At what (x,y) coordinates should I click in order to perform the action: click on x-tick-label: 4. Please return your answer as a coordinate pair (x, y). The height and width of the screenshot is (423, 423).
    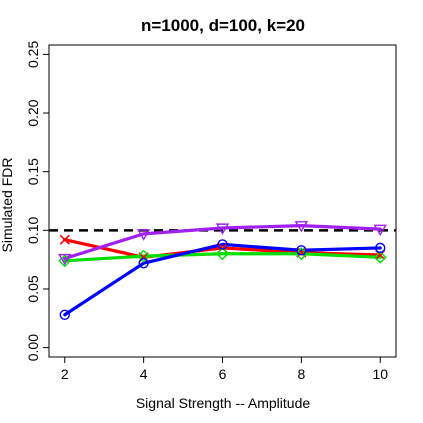
    Looking at the image, I should click on (144, 374).